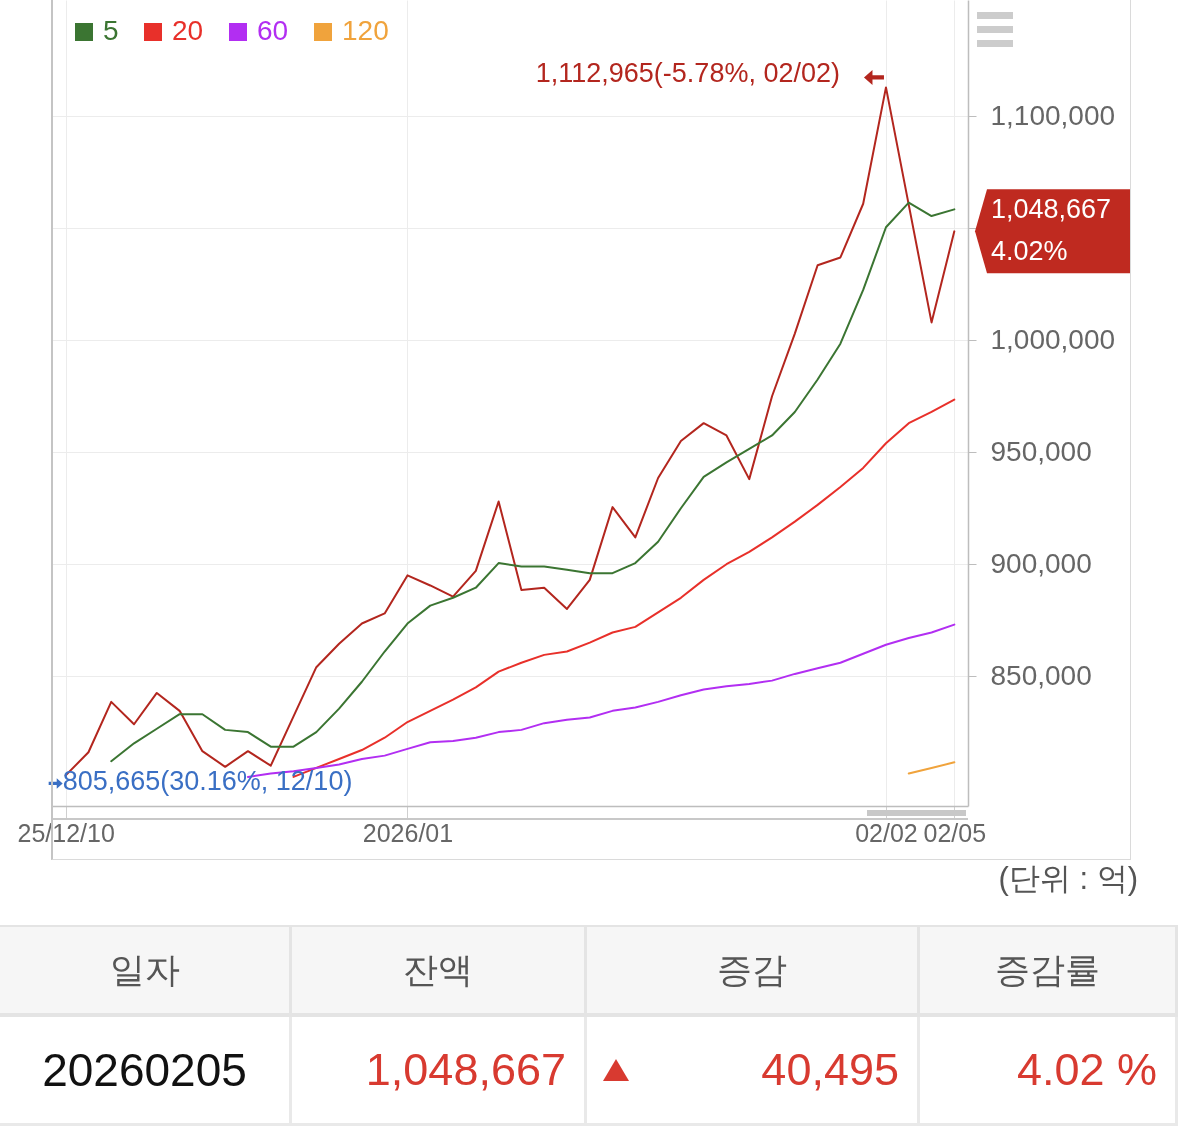 The height and width of the screenshot is (1133, 1179). Describe the element at coordinates (1086, 1069) in the screenshot. I see `text: 4.02 %` at that location.